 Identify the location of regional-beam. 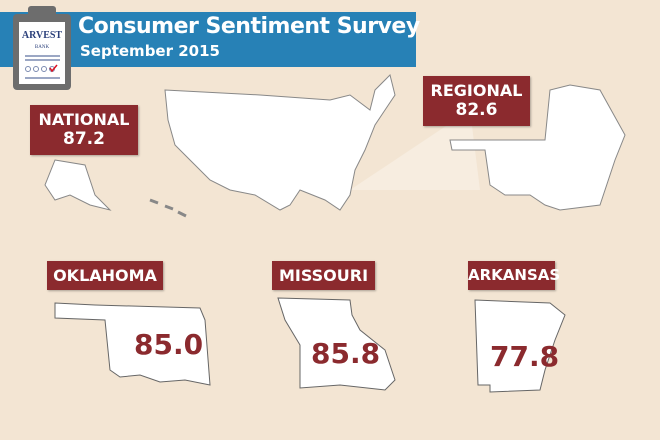
(415, 150).